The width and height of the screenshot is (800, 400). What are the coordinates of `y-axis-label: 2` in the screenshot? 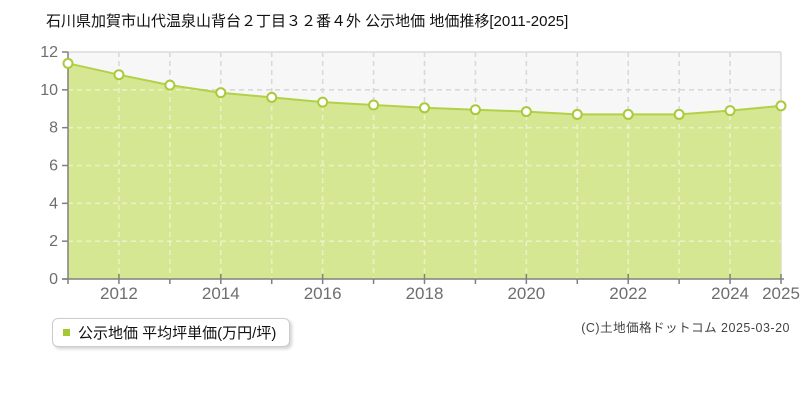 It's located at (53, 241).